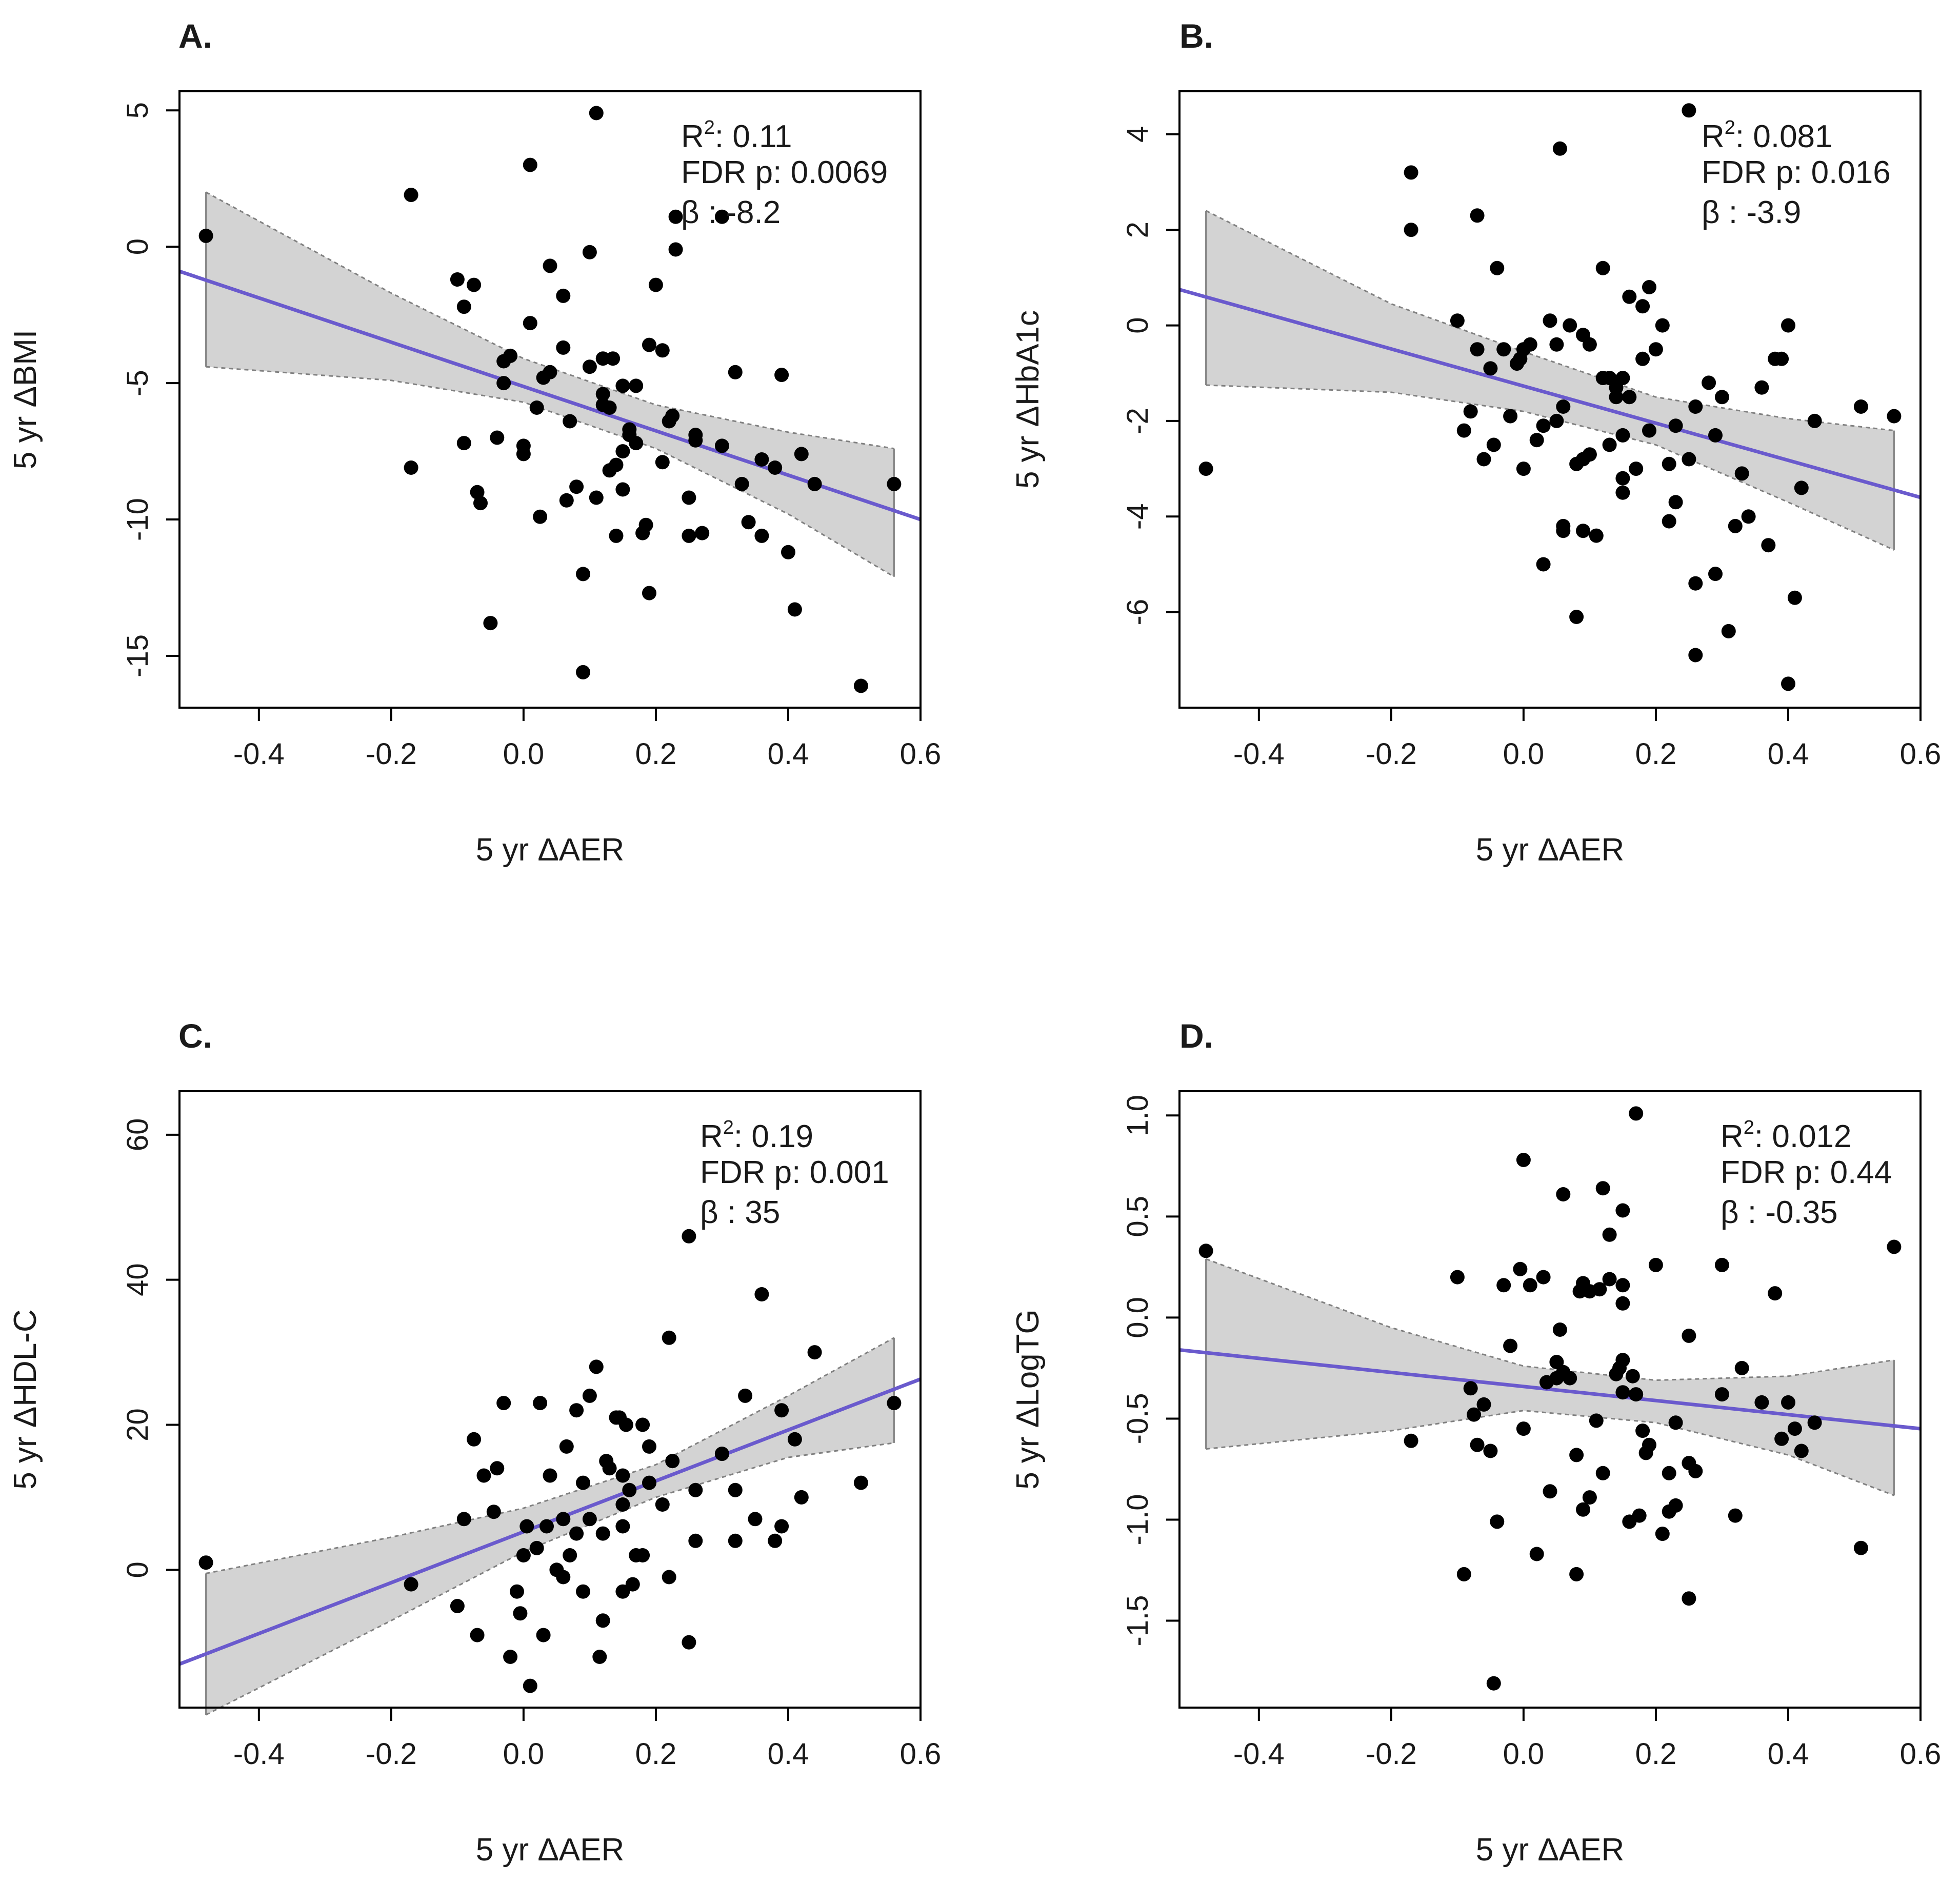 The image size is (1960, 1884). What do you see at coordinates (1587, 1787) in the screenshot?
I see `x-axis: -0.4 -0.2 0.0 0.2 0.4 0.6 5 yr ΔAER` at bounding box center [1587, 1787].